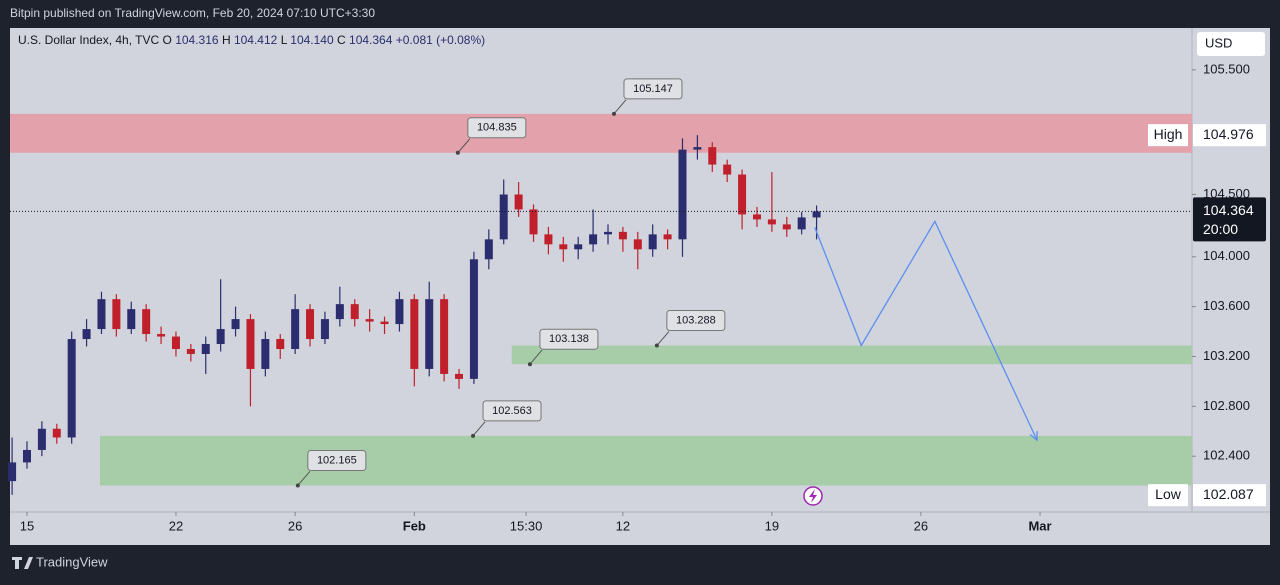 The image size is (1280, 585). I want to click on x-tick-label: Mar, so click(1039, 525).